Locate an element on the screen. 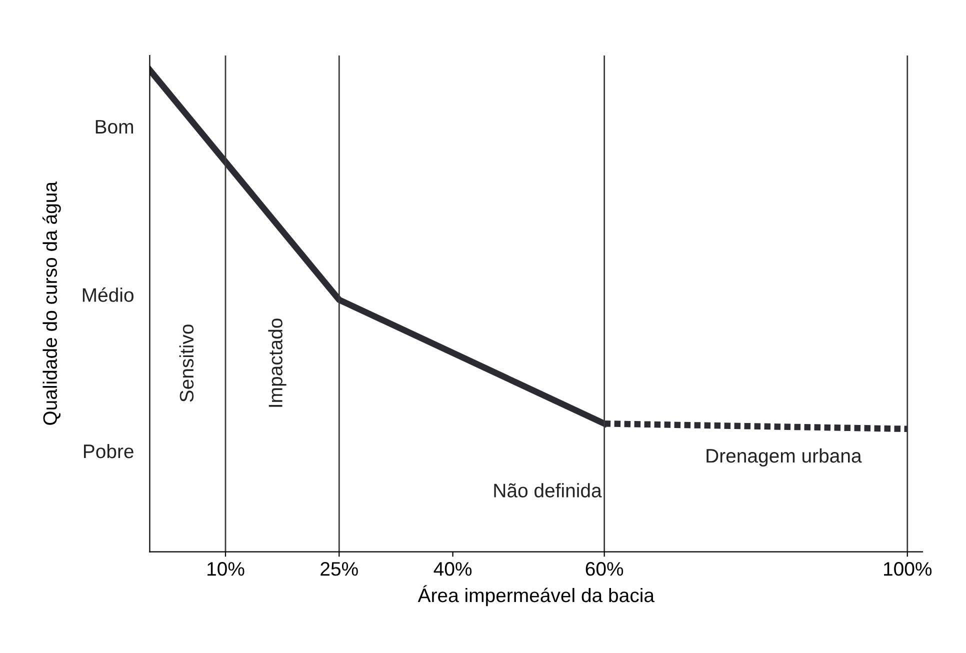 Image resolution: width=966 pixels, height=653 pixels. x-tick-label: 40% is located at coordinates (453, 569).